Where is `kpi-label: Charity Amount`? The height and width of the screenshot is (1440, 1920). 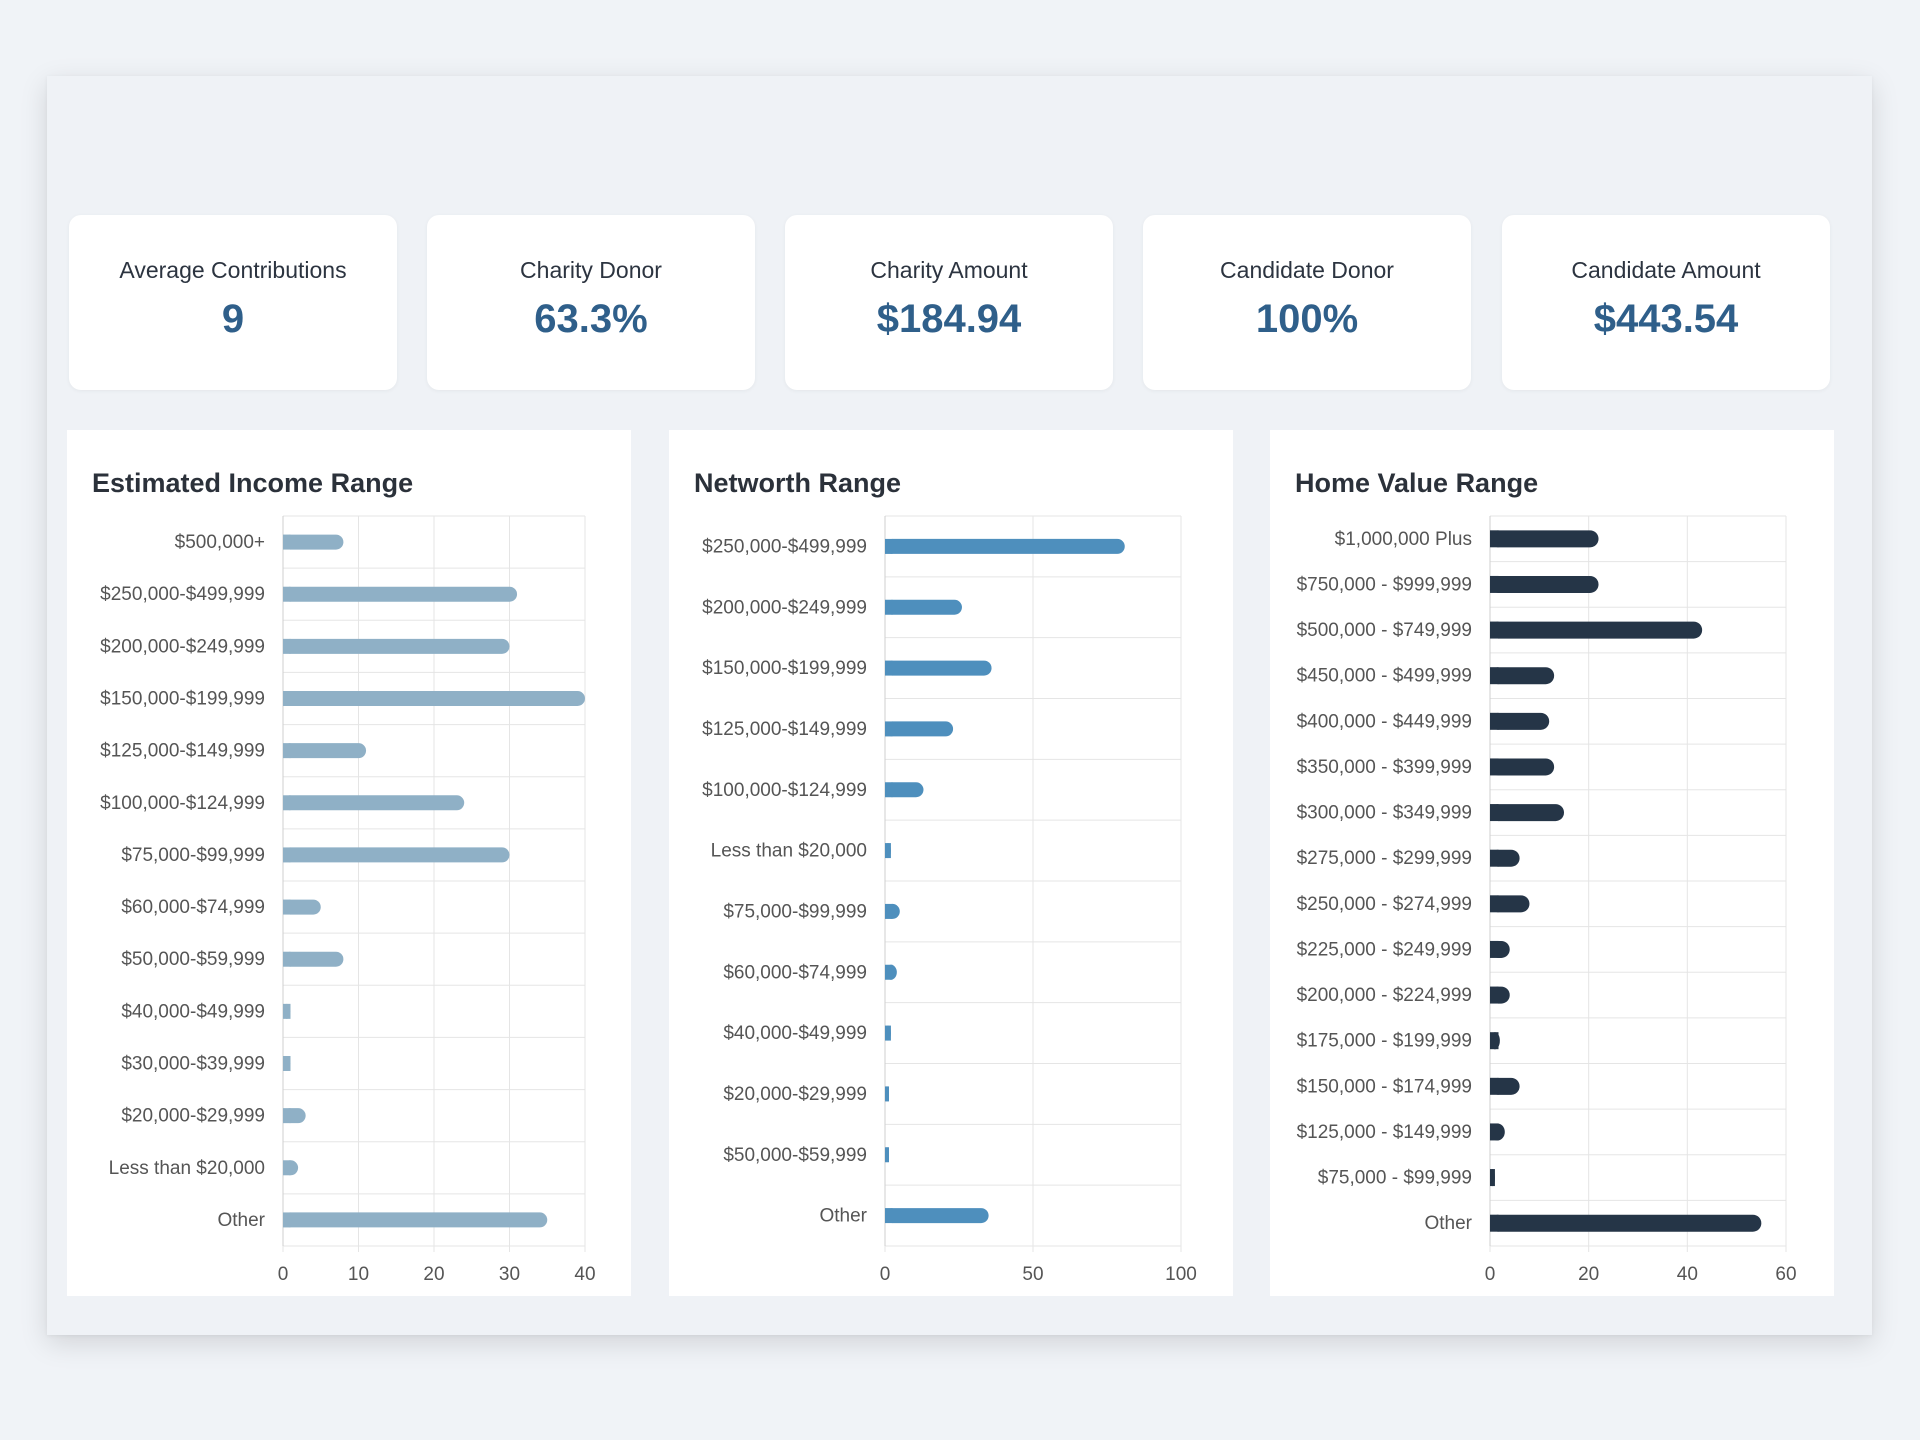
kpi-label: Charity Amount is located at coordinates (949, 270).